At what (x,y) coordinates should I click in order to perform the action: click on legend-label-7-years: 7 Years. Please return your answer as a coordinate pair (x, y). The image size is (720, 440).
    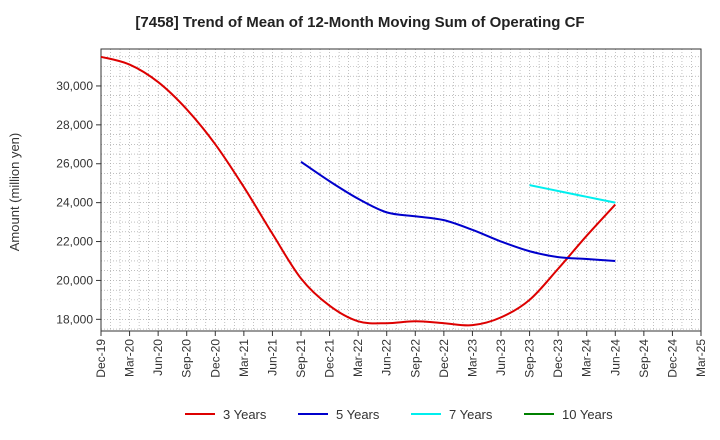
    Looking at the image, I should click on (471, 414).